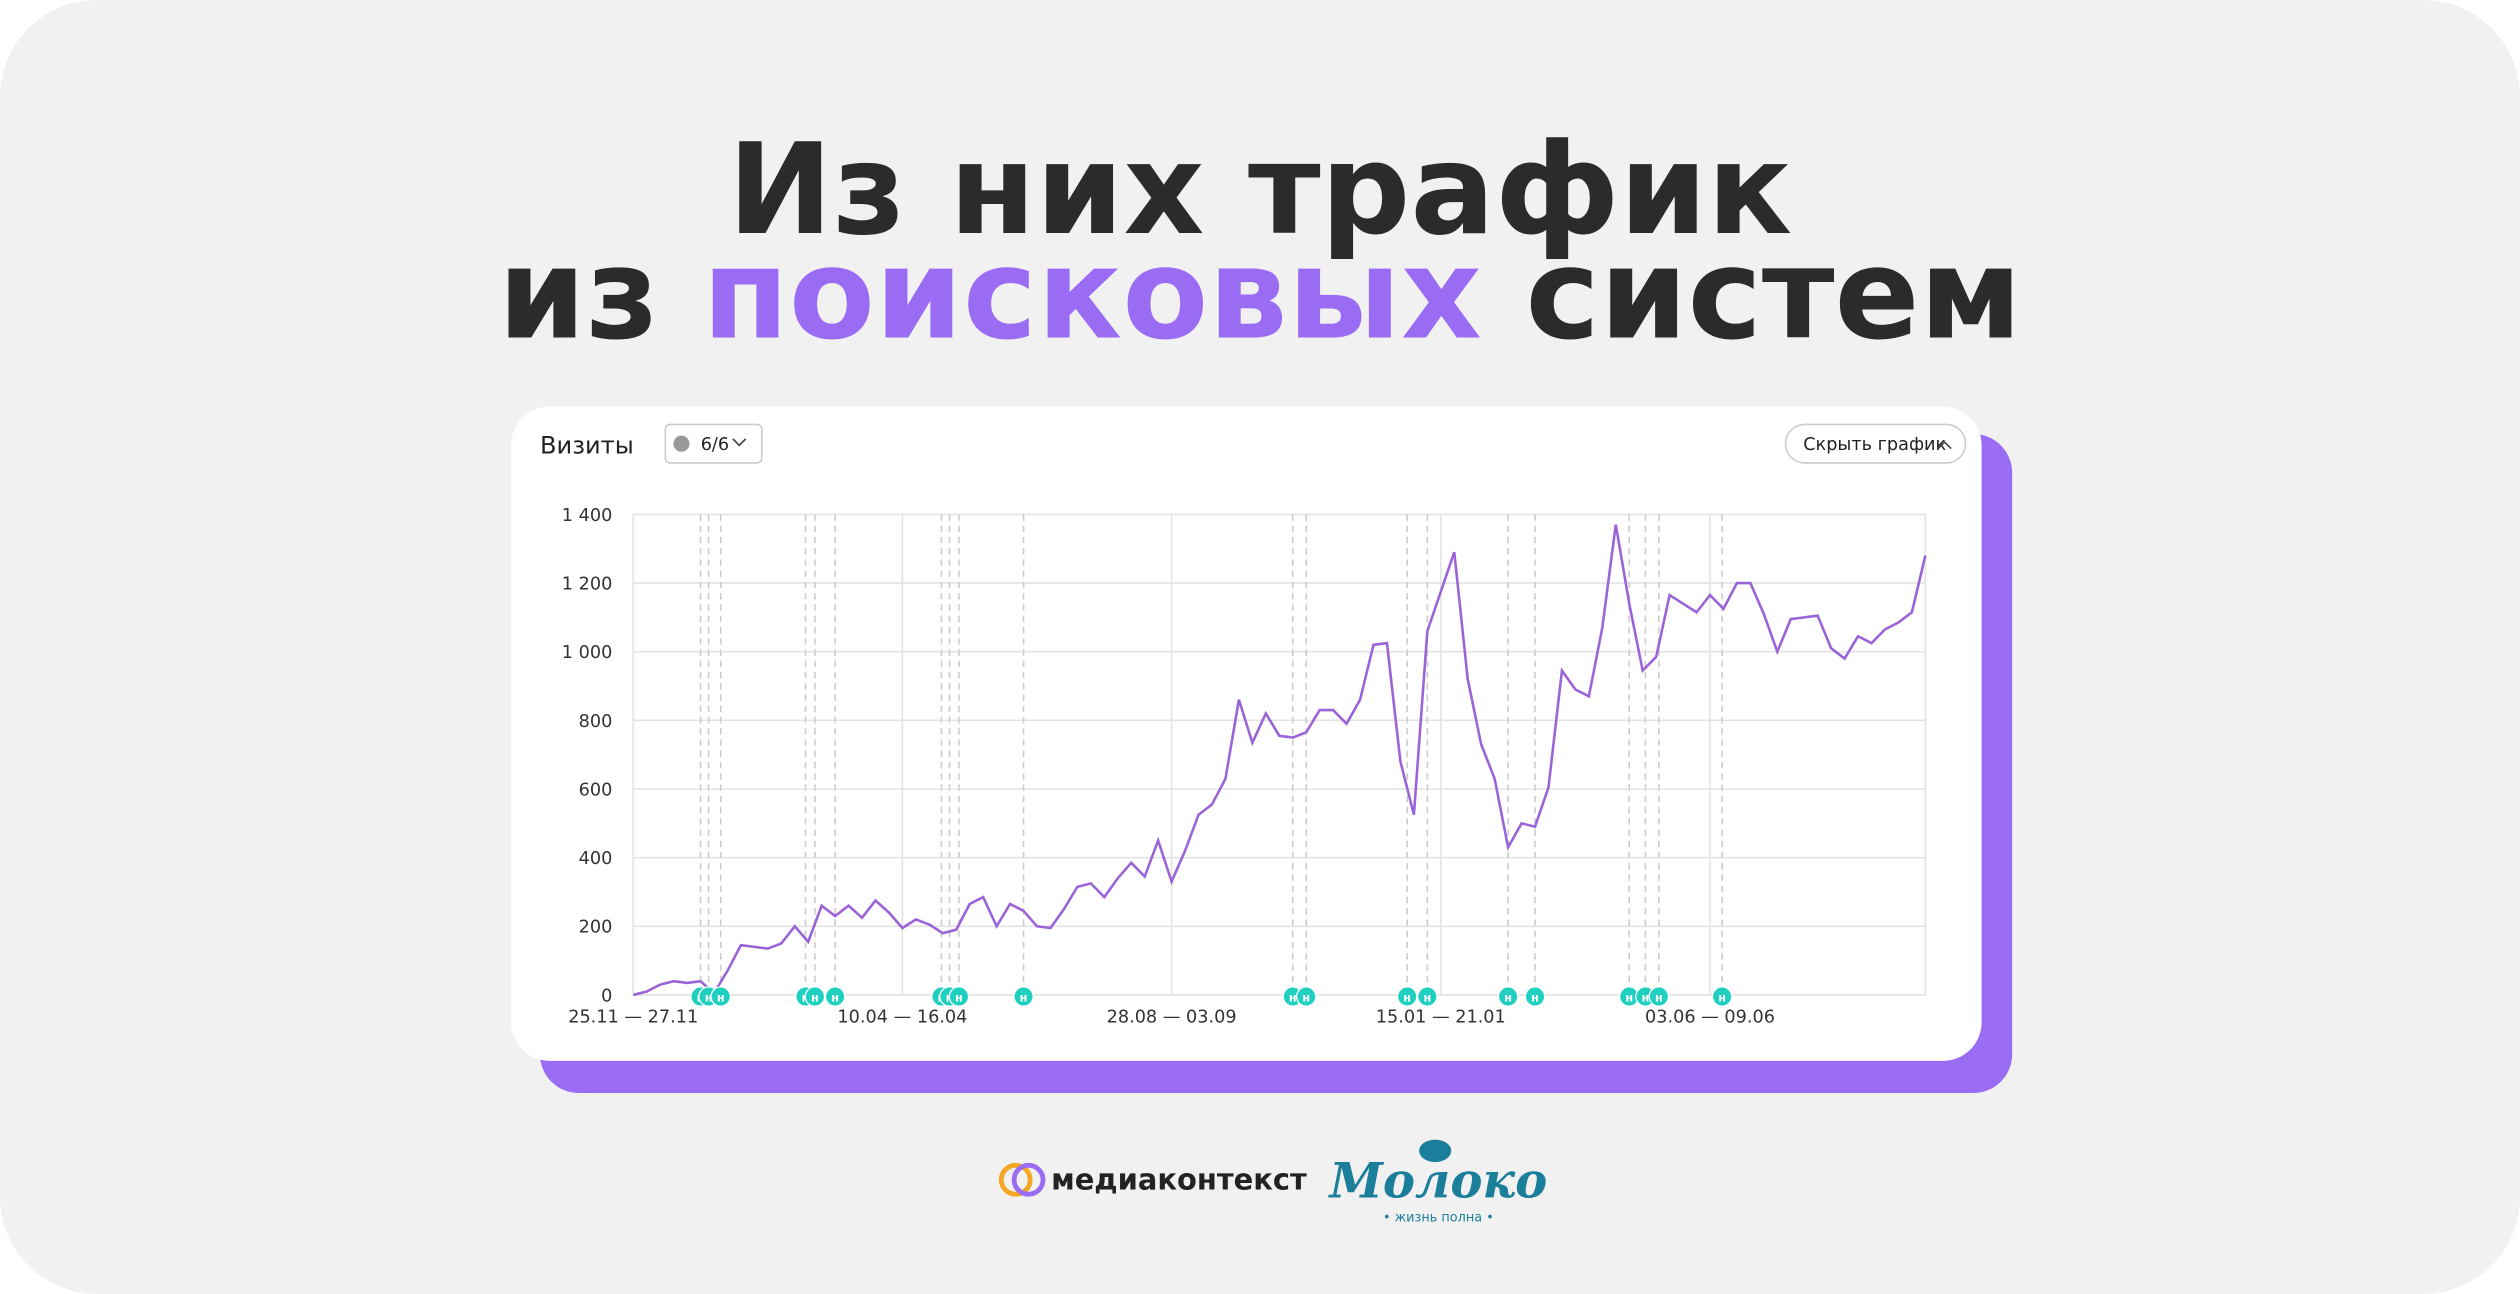 The image size is (2520, 1294). I want to click on title-line1: Из них трафик, so click(1260, 190).